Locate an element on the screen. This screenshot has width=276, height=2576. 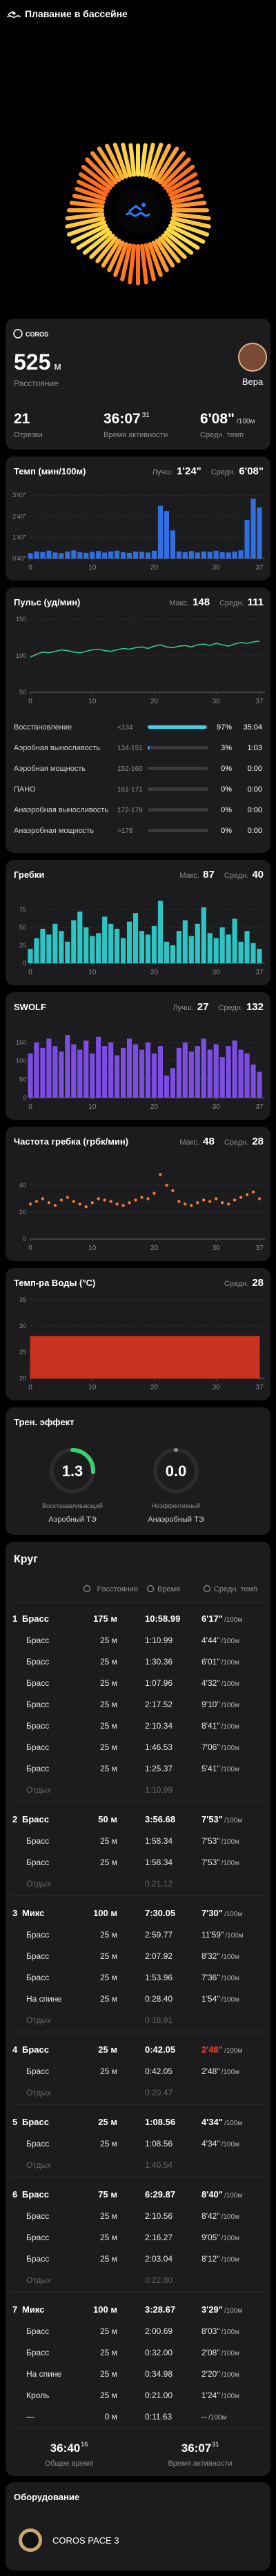
y-tick-label: 150 is located at coordinates (21, 619).